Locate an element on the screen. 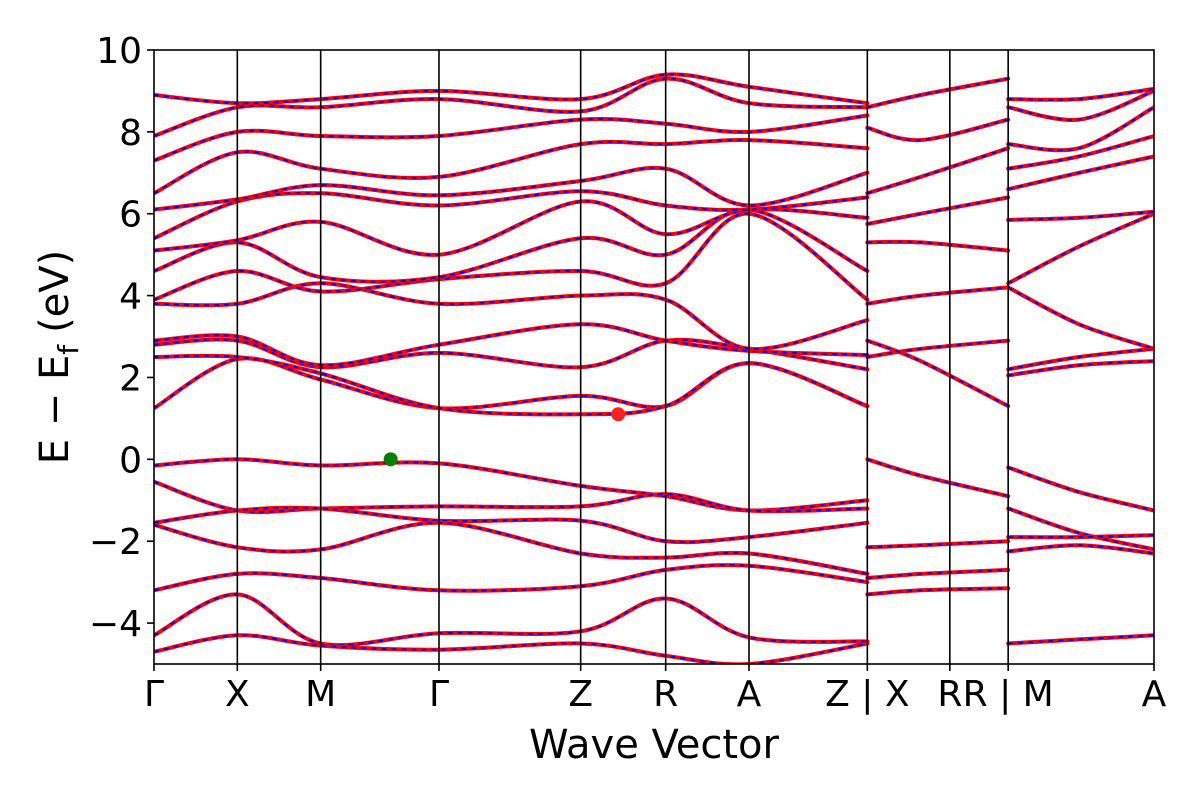 Image resolution: width=1200 pixels, height=800 pixels. x-tick-label-2: M is located at coordinates (320, 694).